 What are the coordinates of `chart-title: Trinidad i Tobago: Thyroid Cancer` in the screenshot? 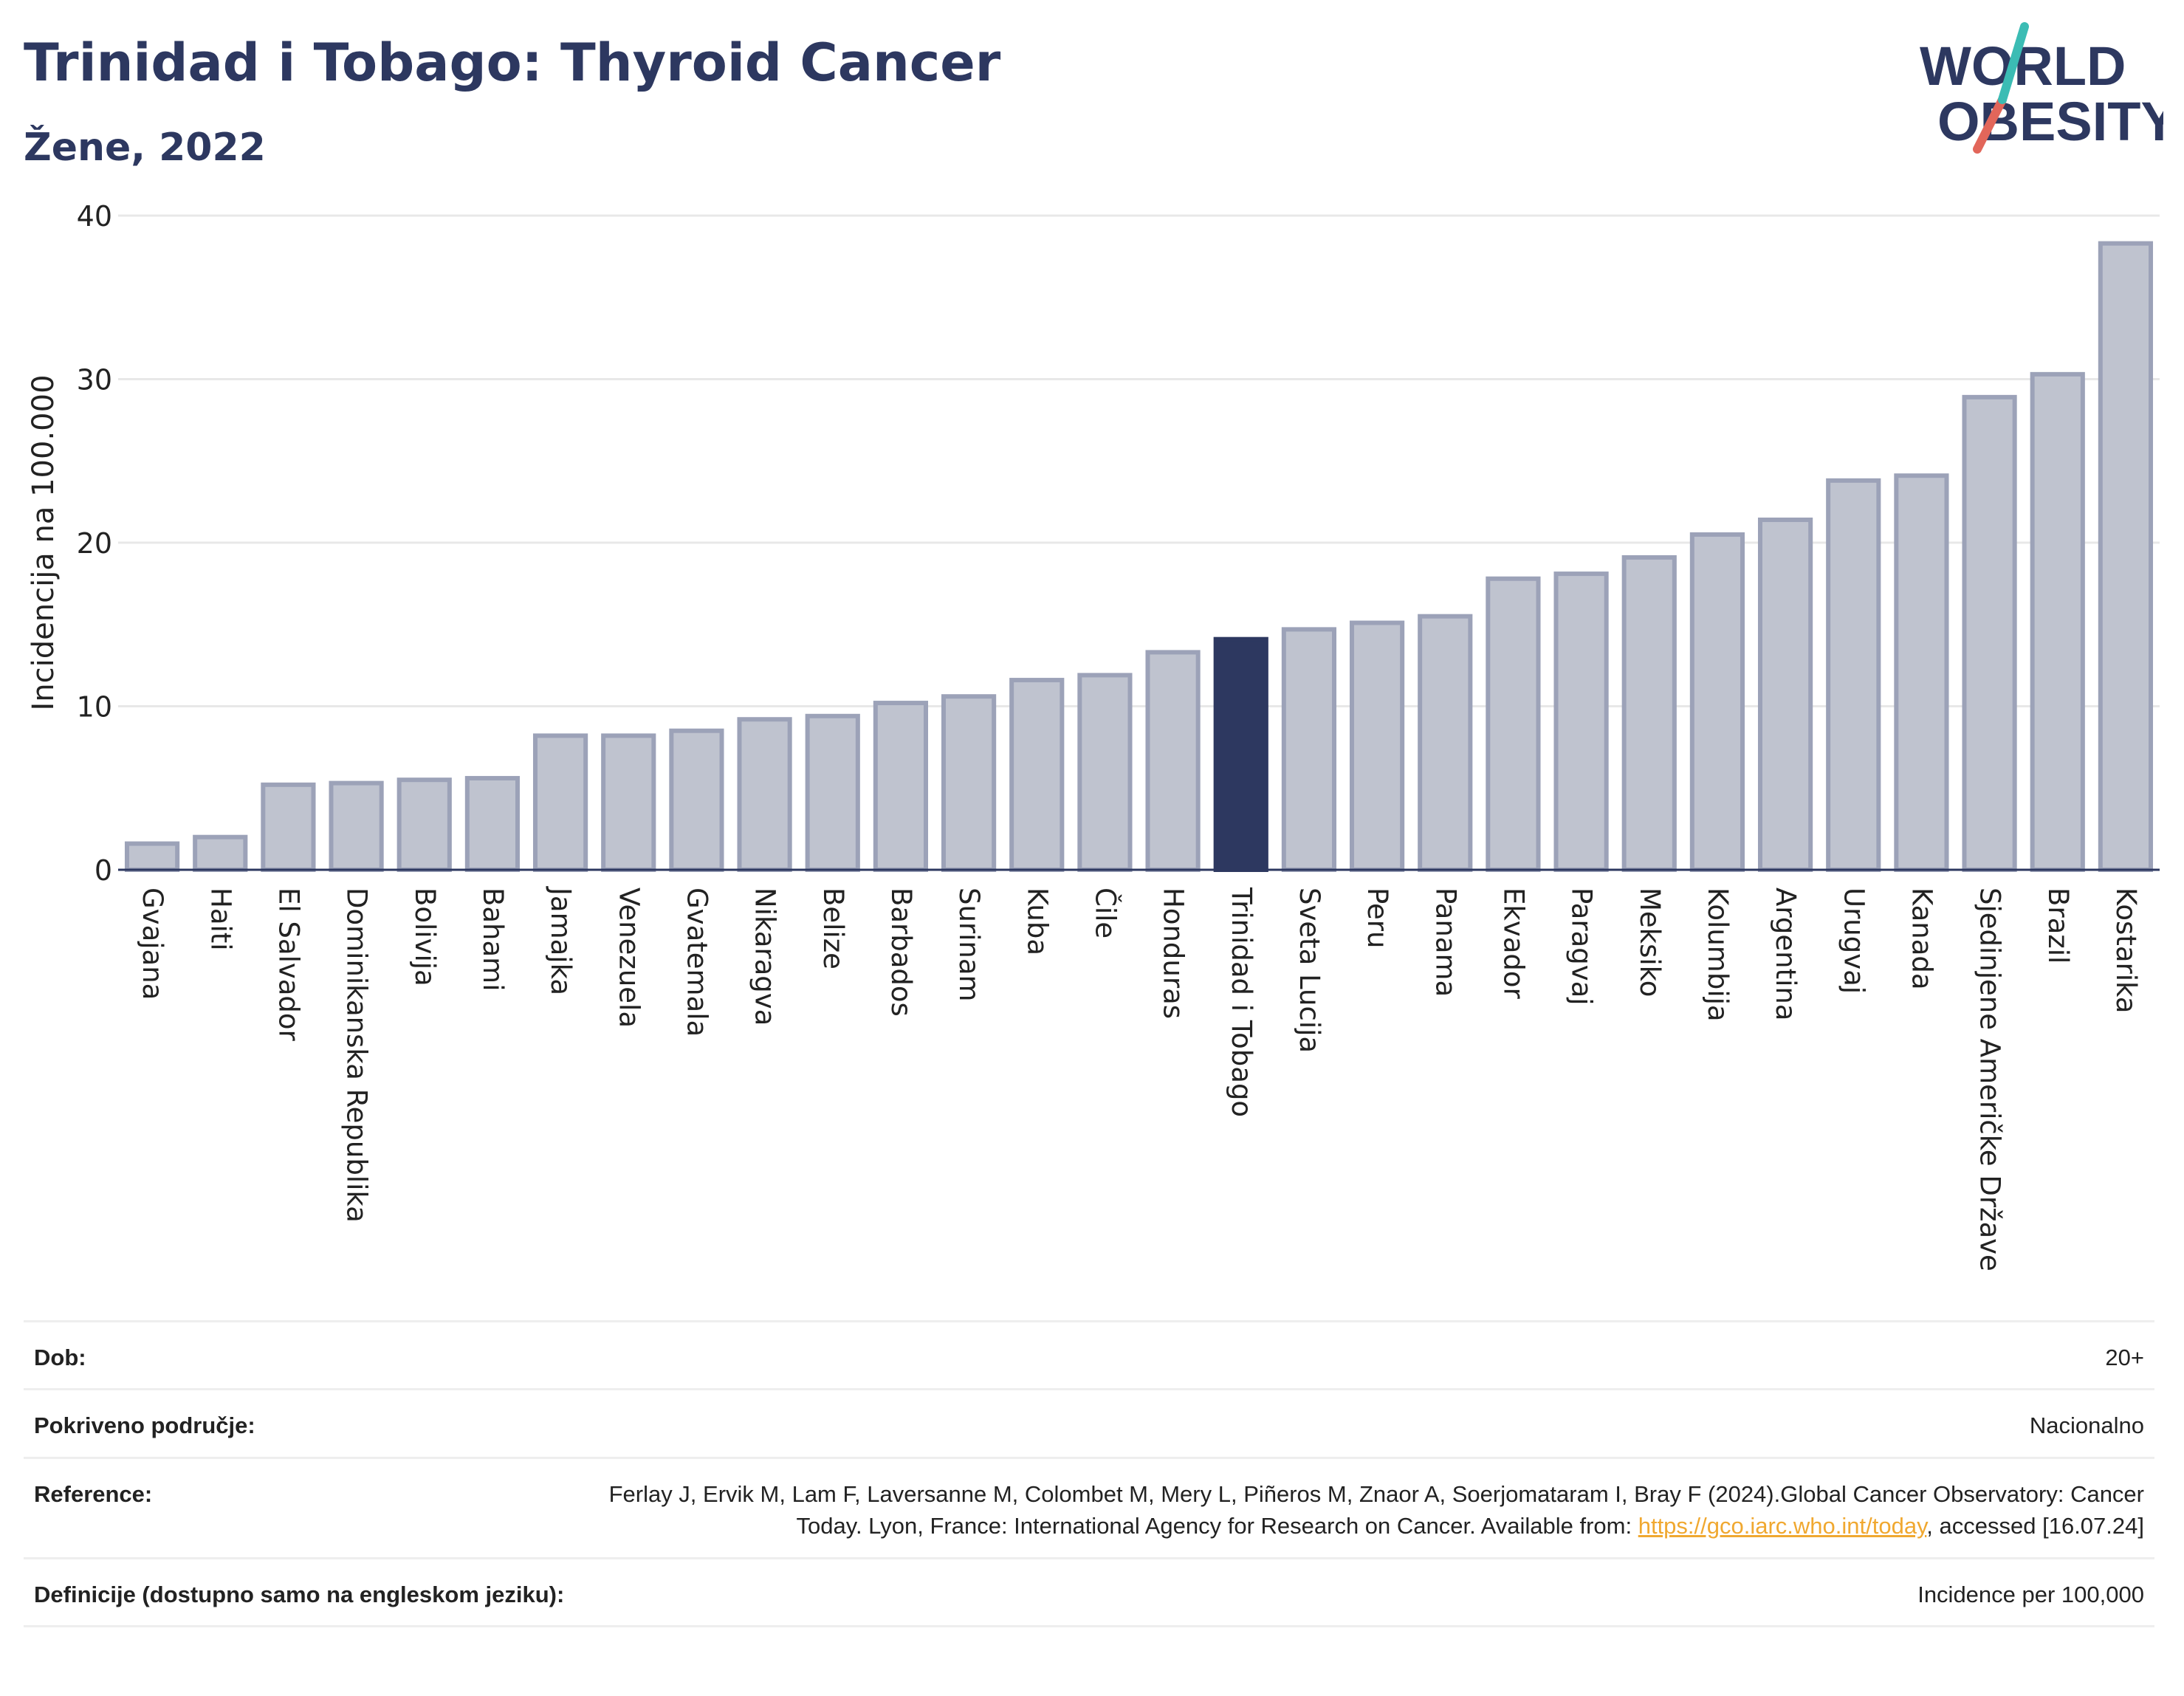 It's located at (513, 62).